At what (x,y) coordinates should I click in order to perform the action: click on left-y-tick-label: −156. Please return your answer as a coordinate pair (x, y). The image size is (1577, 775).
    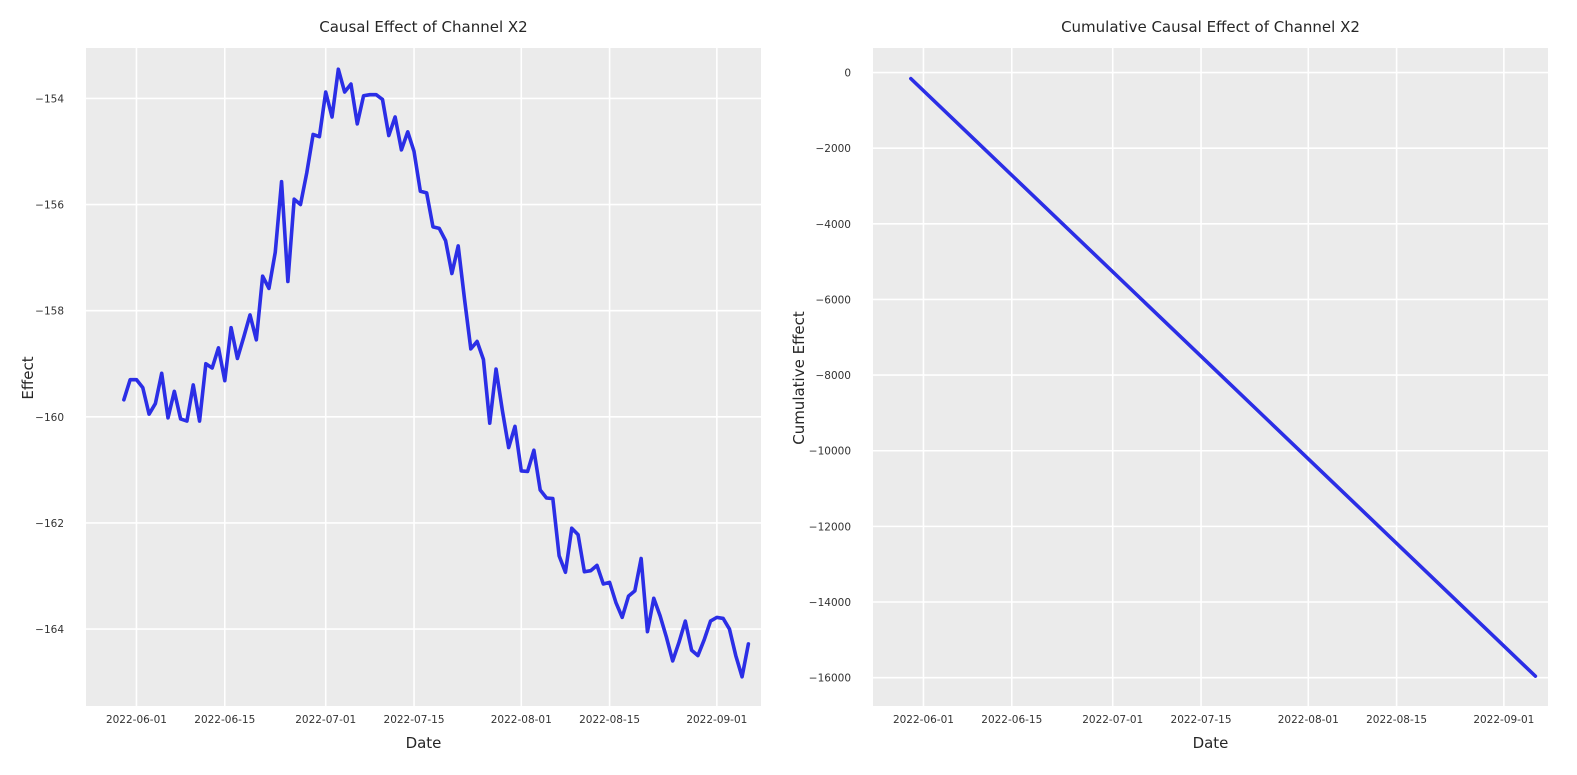
    Looking at the image, I should click on (49, 206).